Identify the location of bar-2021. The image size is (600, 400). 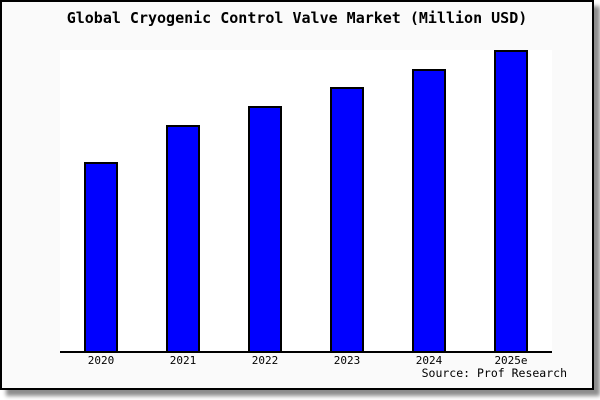
(183, 238).